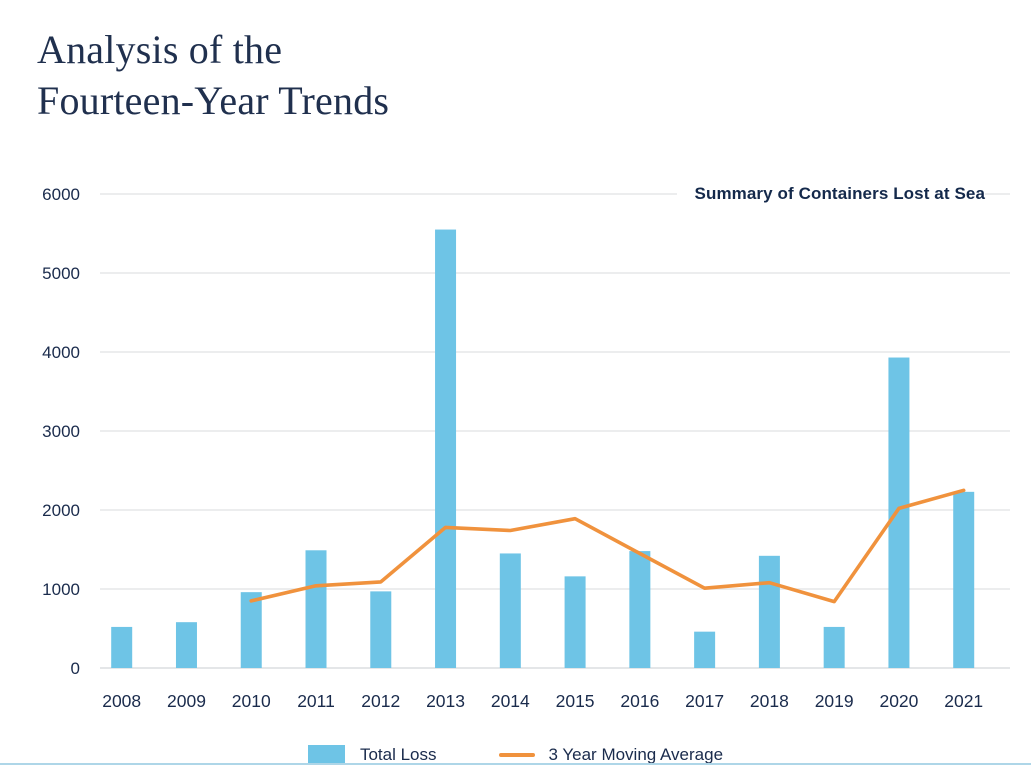 The height and width of the screenshot is (766, 1031). I want to click on bar-2014, so click(510, 610).